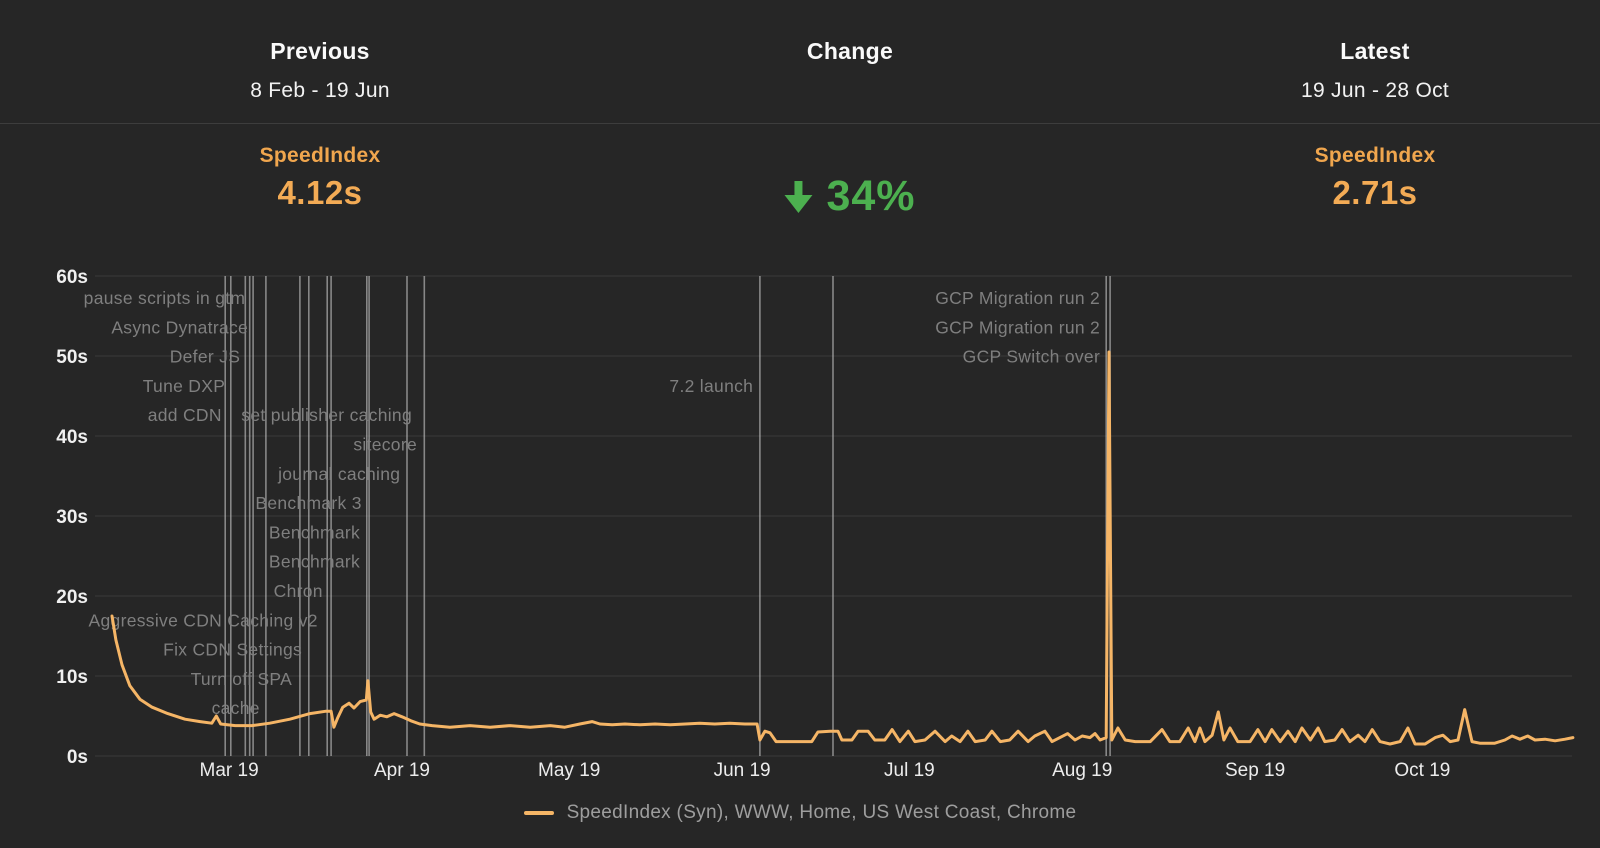 Image resolution: width=1600 pixels, height=848 pixels. What do you see at coordinates (1375, 90) in the screenshot?
I see `latest-date-range: 19 Jun - 28 Oct` at bounding box center [1375, 90].